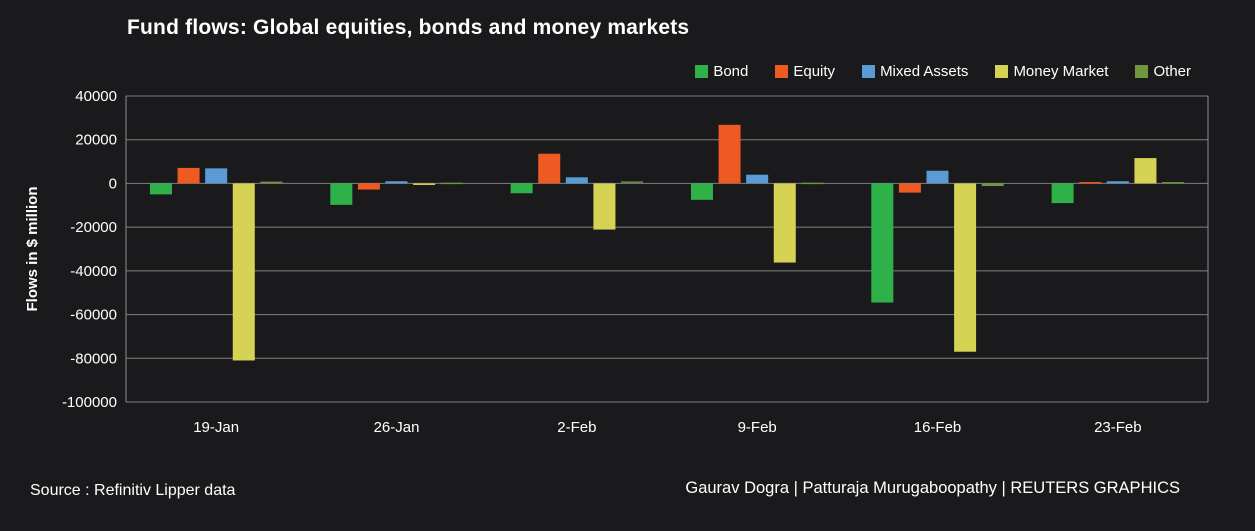  What do you see at coordinates (113, 183) in the screenshot?
I see `y-tick-label: 0` at bounding box center [113, 183].